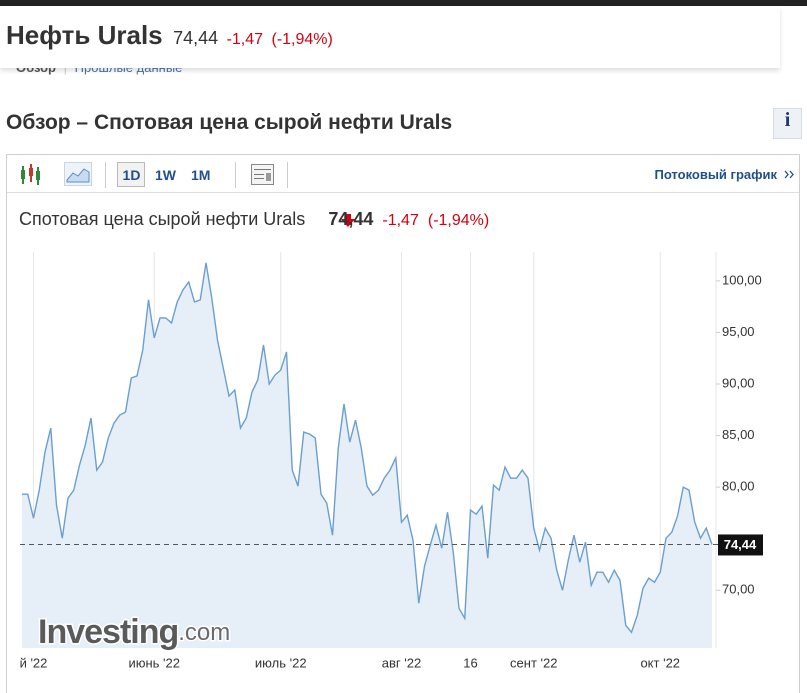  I want to click on x-tick-label: авг '22, so click(401, 662).